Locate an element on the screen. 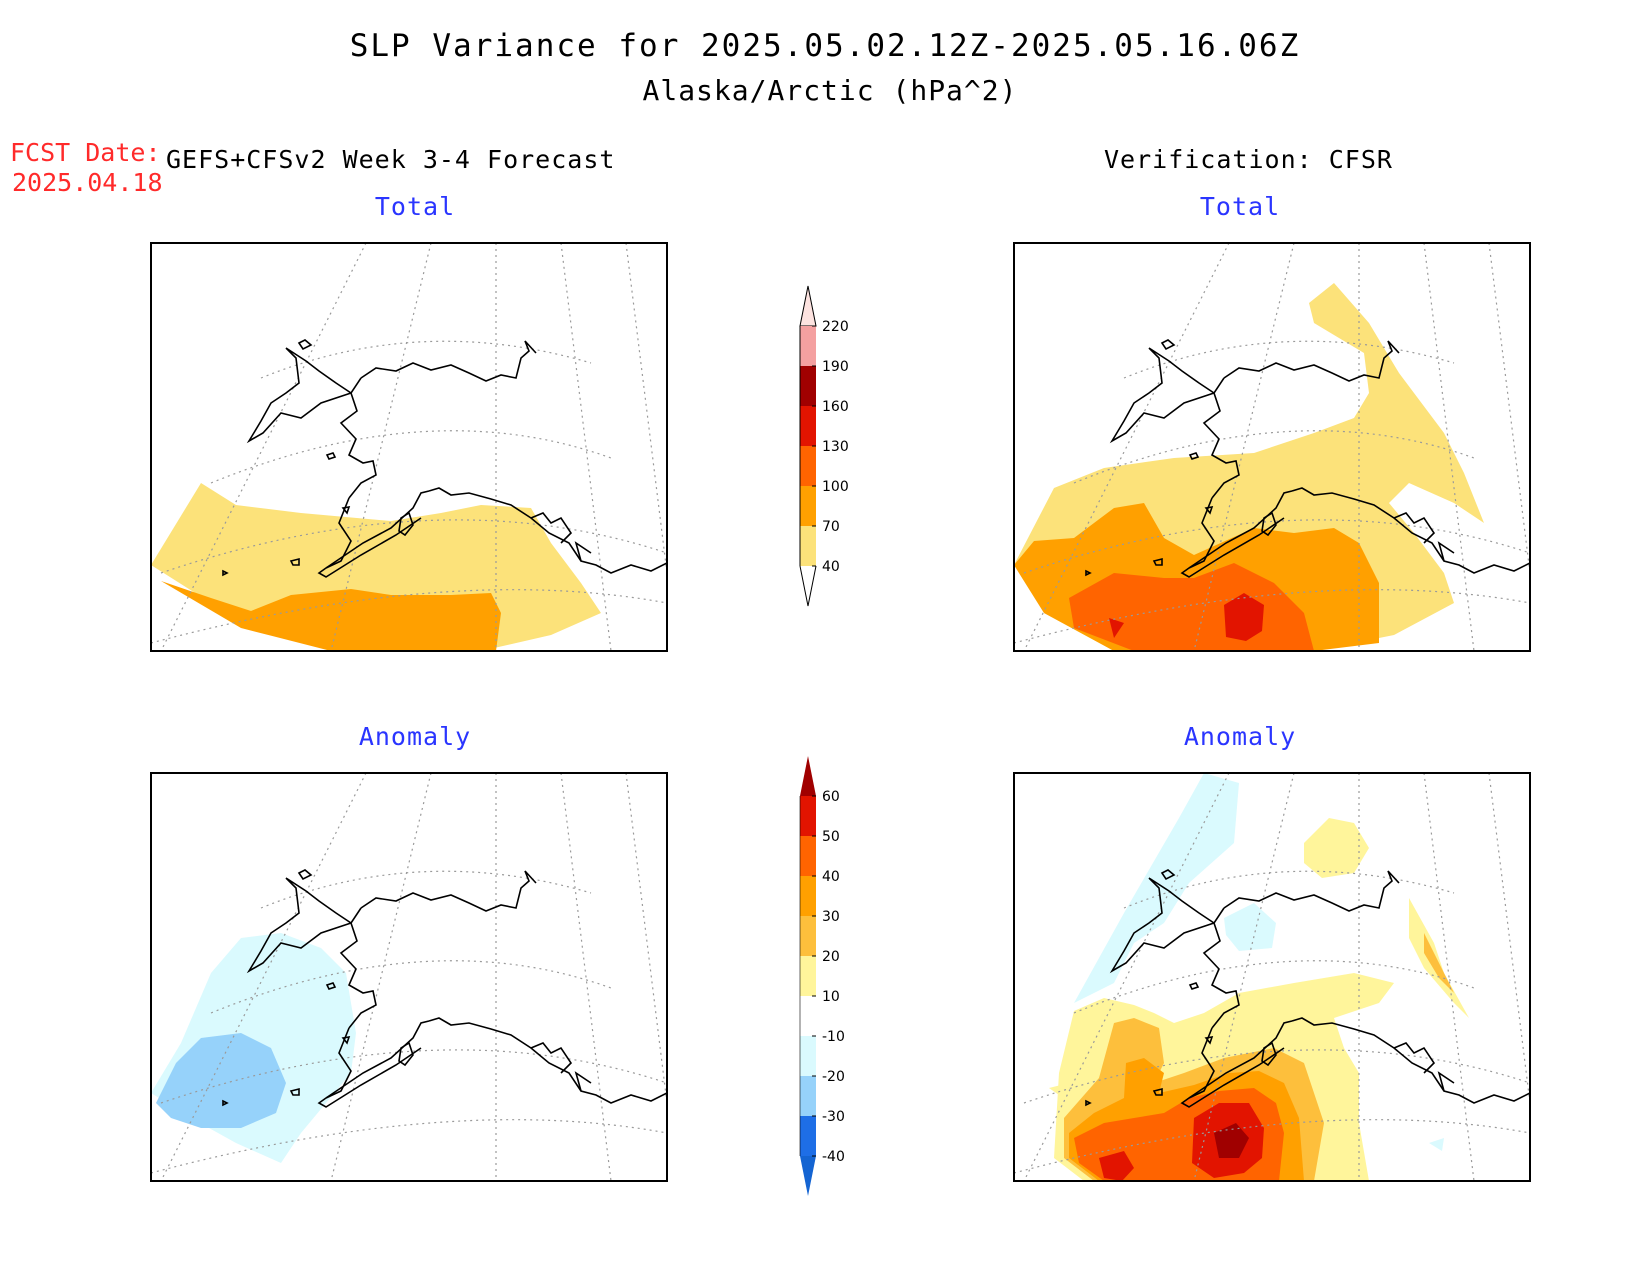  verif-total-frame is located at coordinates (1272, 447).